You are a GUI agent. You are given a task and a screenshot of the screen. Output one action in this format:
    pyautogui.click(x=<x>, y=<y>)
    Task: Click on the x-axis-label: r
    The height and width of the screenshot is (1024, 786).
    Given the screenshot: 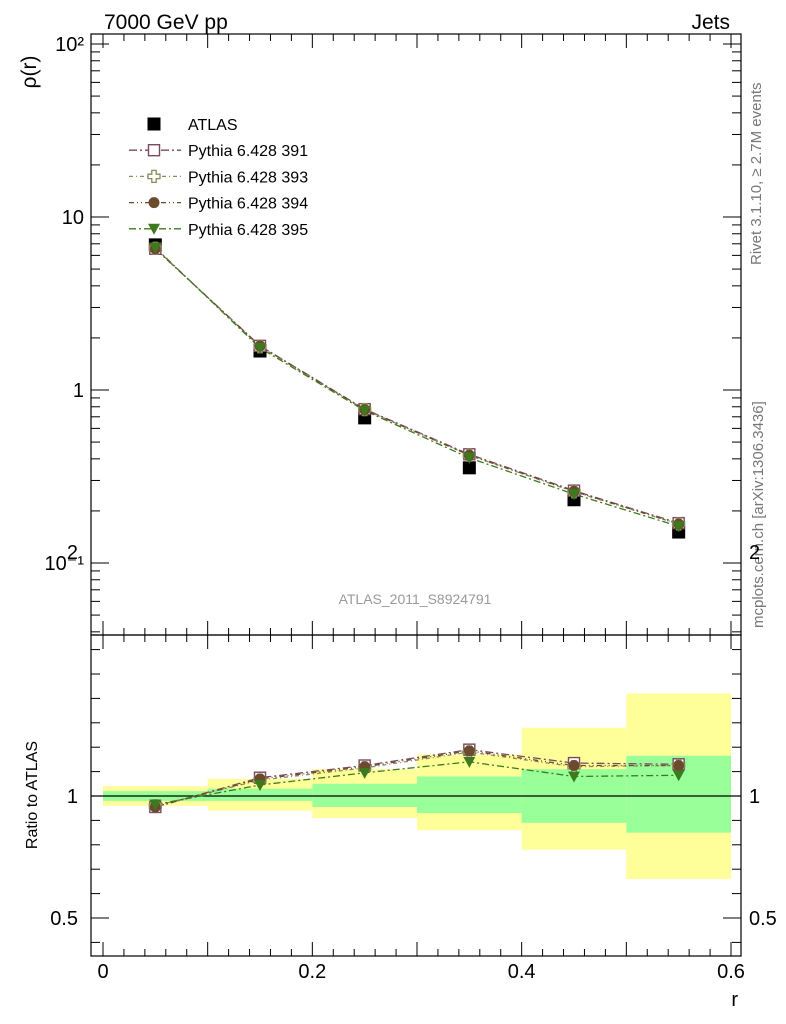 What is the action you would take?
    pyautogui.click(x=734, y=1000)
    